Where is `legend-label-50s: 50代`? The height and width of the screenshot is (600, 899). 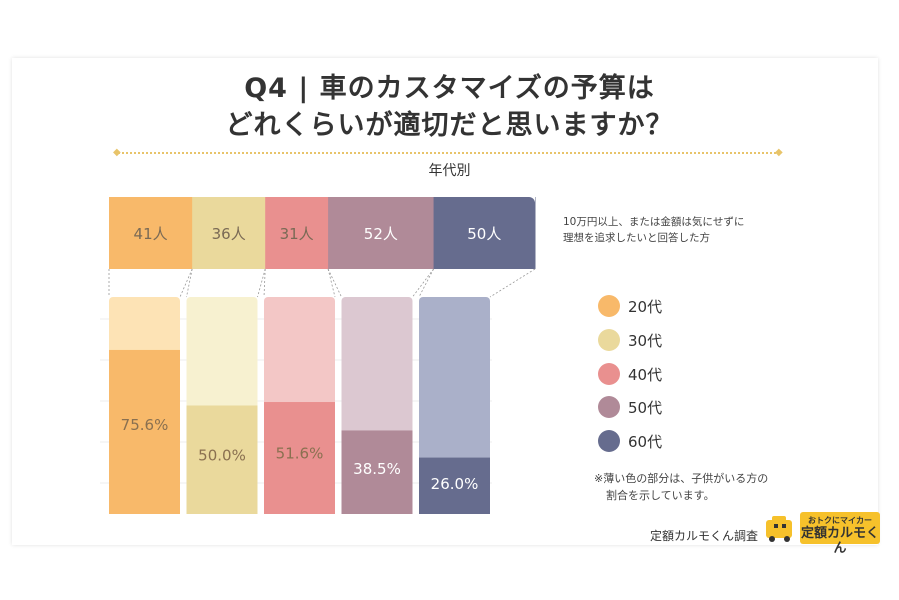
legend-label-50s: 50代 is located at coordinates (645, 407).